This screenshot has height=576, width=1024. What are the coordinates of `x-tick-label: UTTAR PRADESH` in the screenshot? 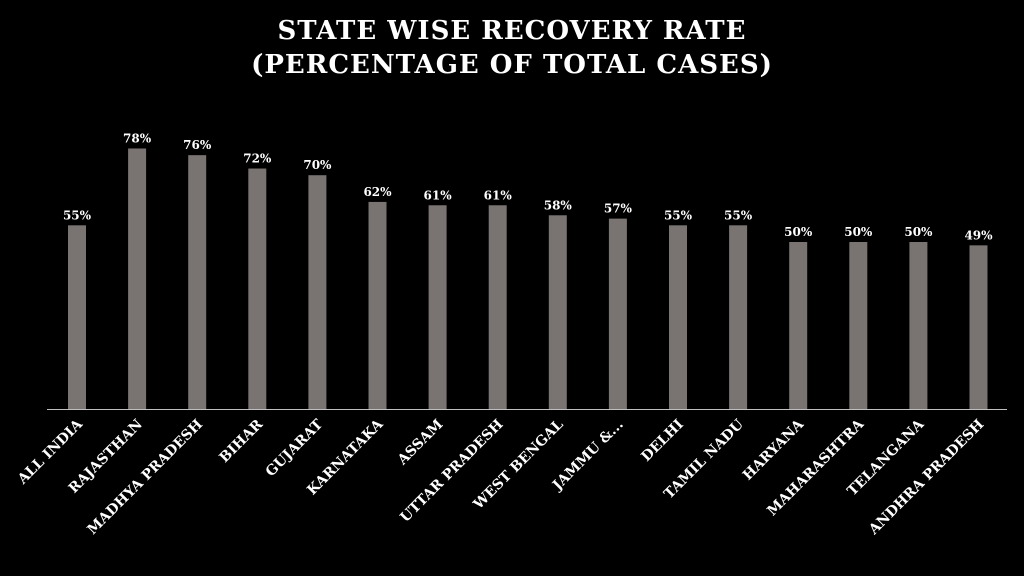 It's located at (451, 471).